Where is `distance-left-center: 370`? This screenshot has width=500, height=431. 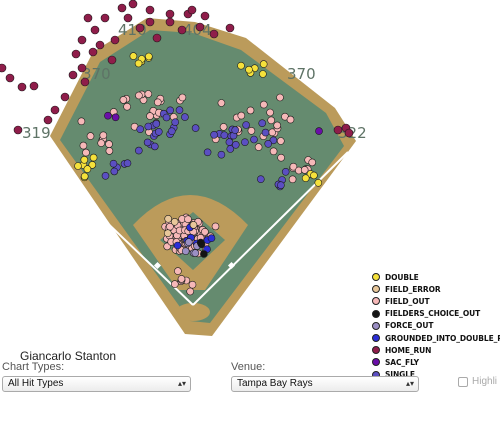
distance-left-center: 370 is located at coordinates (96, 74).